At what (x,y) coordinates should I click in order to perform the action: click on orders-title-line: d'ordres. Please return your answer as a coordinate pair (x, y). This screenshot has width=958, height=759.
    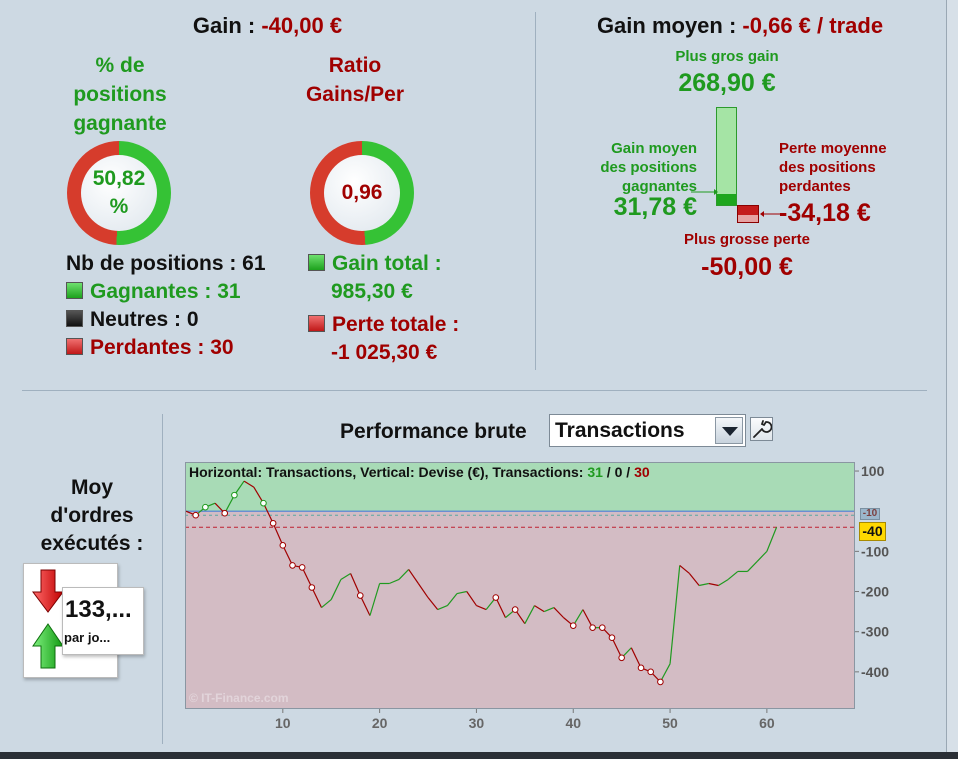
    Looking at the image, I should click on (92, 515).